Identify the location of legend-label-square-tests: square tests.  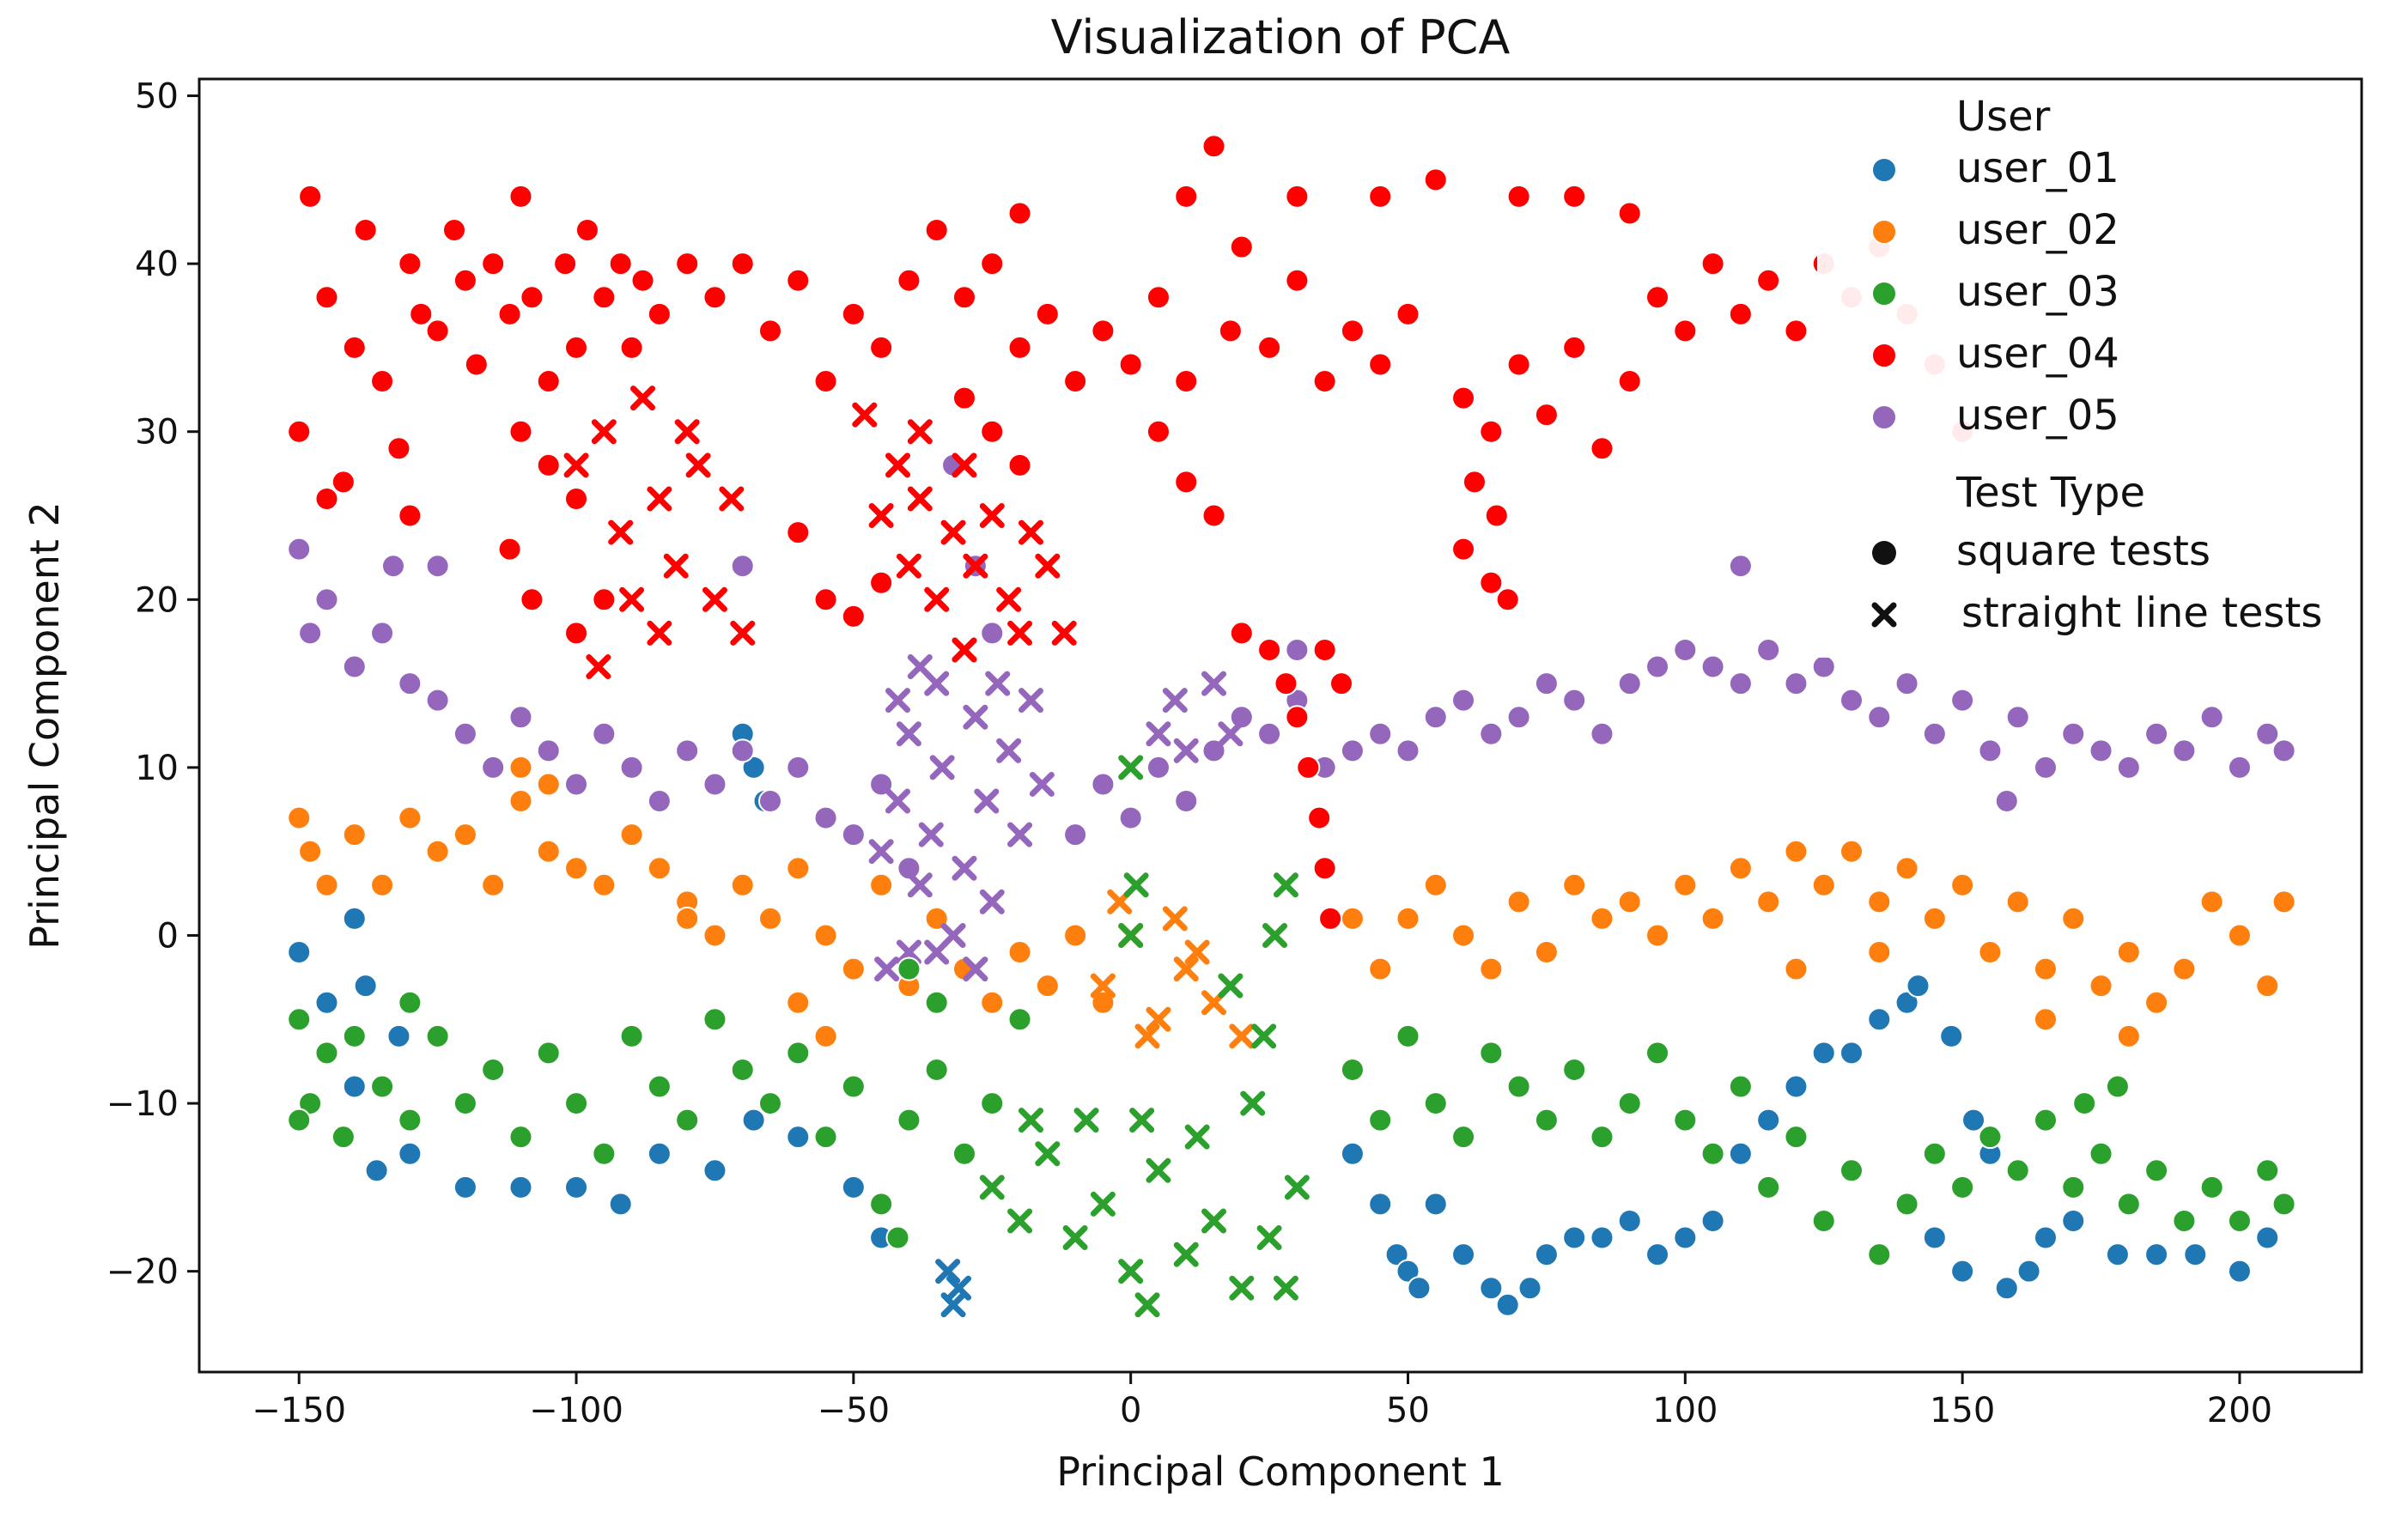
(2083, 551).